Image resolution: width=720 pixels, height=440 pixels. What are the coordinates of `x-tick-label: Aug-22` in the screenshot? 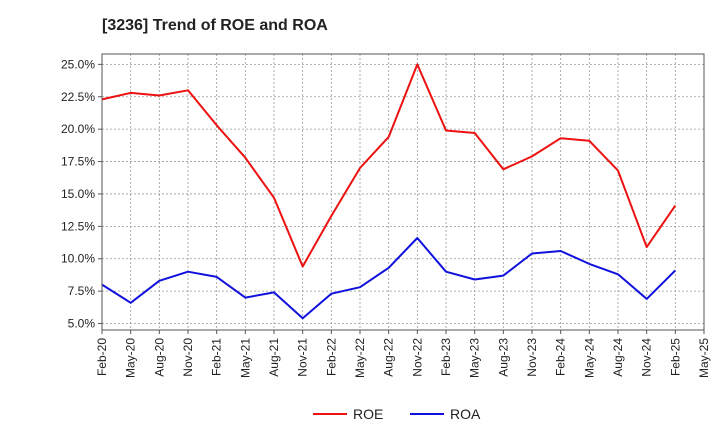 It's located at (389, 357).